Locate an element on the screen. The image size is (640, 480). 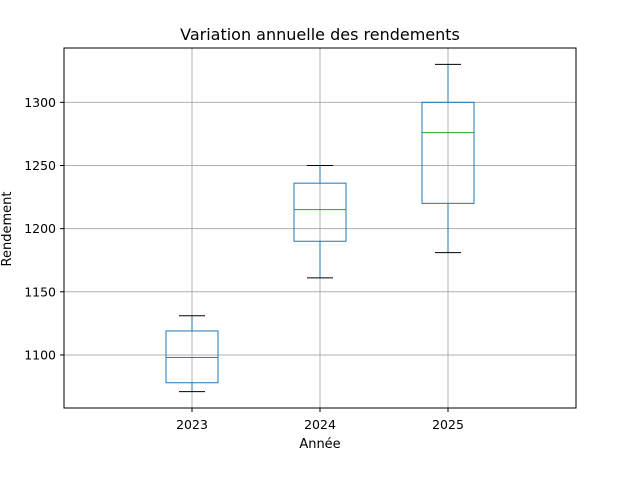
y-tick-label: 1100 is located at coordinates (40, 354).